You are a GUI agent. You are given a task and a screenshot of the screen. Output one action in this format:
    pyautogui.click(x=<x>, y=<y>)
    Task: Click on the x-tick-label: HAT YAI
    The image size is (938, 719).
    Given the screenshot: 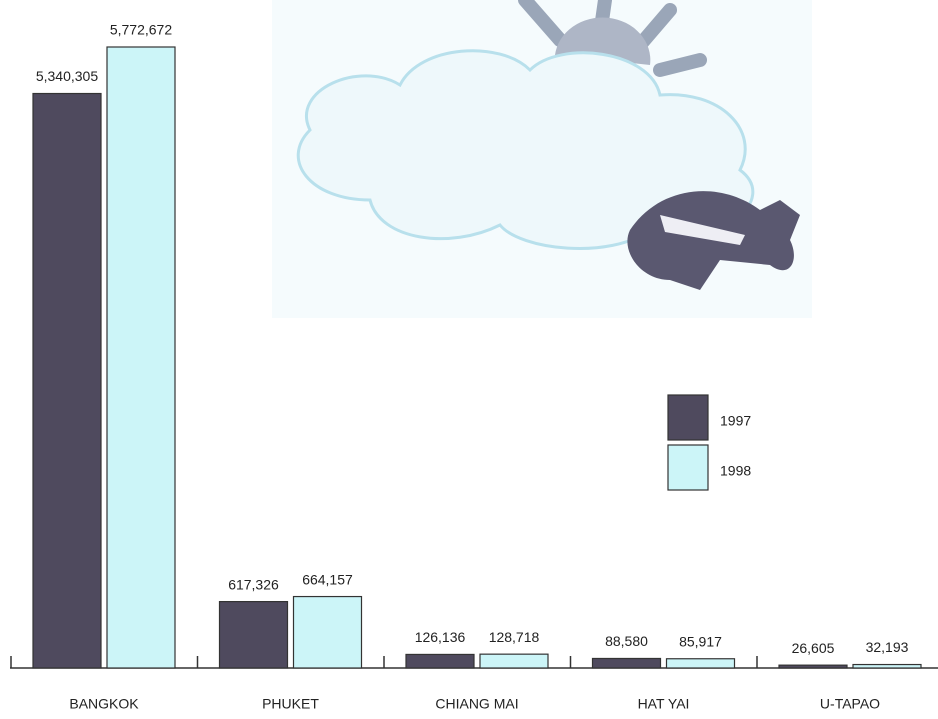 What is the action you would take?
    pyautogui.click(x=664, y=704)
    